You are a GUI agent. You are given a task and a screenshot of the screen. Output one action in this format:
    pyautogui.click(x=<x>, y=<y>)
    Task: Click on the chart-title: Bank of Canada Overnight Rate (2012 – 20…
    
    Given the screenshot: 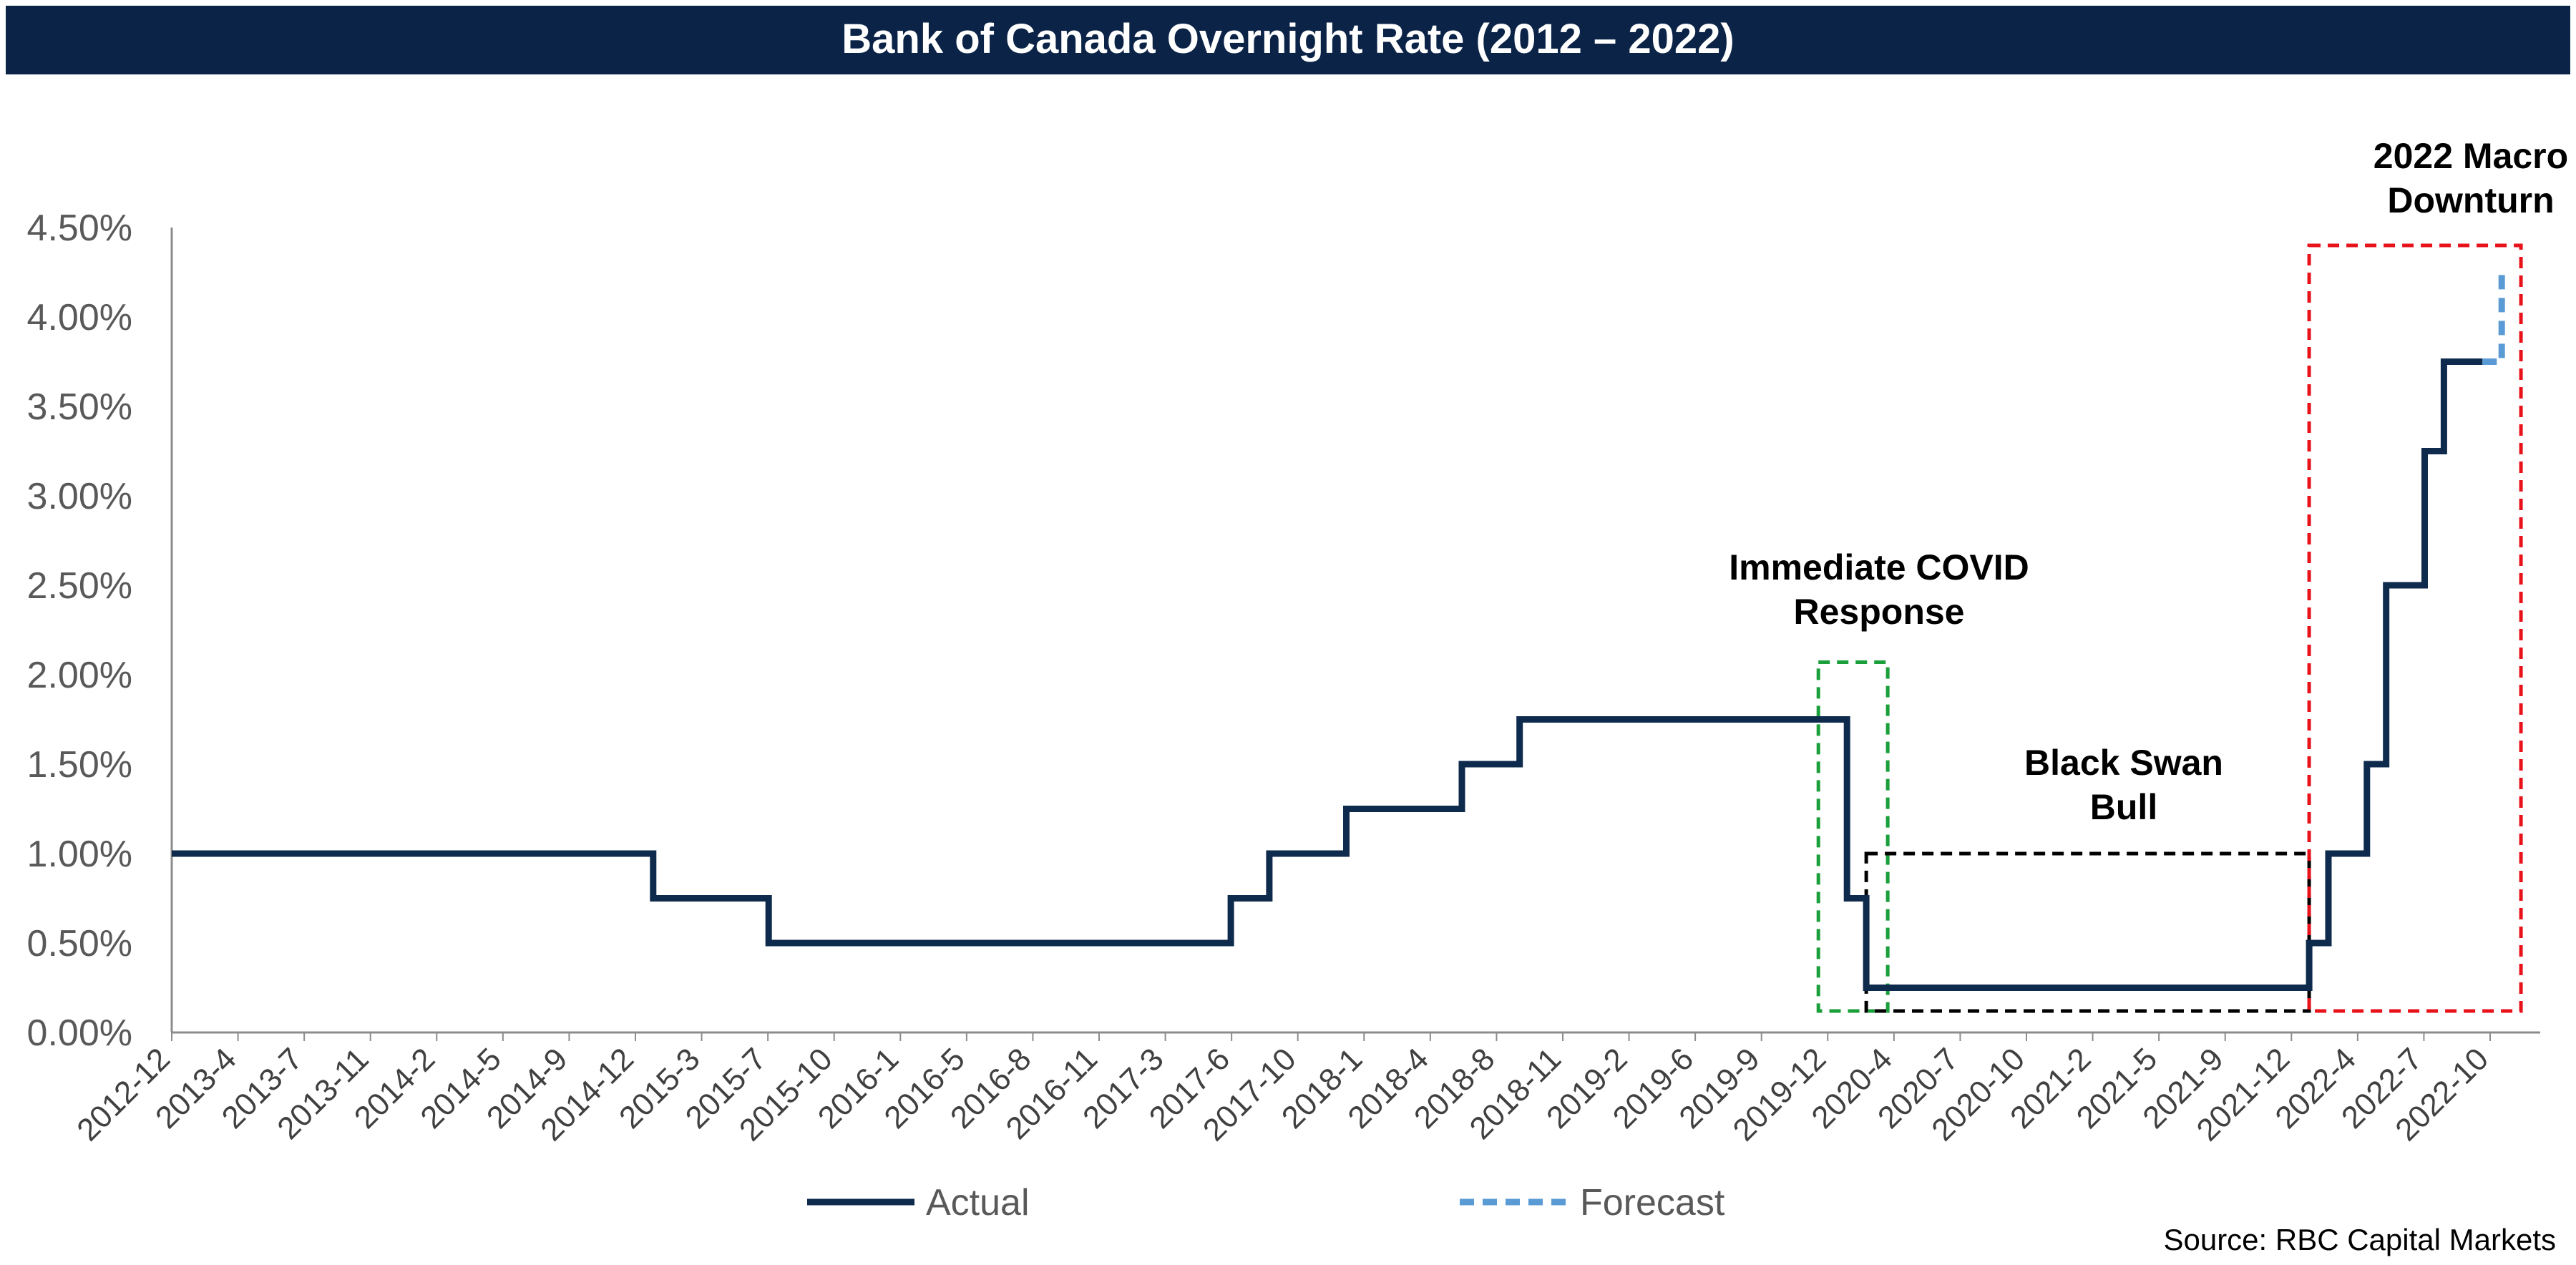 What is the action you would take?
    pyautogui.click(x=1287, y=39)
    